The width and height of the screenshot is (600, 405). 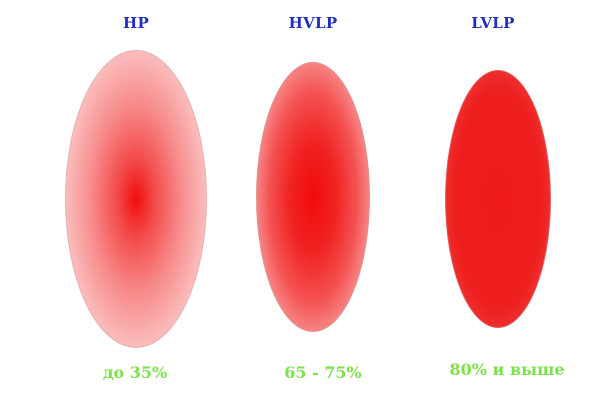 What do you see at coordinates (507, 369) in the screenshot?
I see `lvlp-efficiency-label: 80% и выше` at bounding box center [507, 369].